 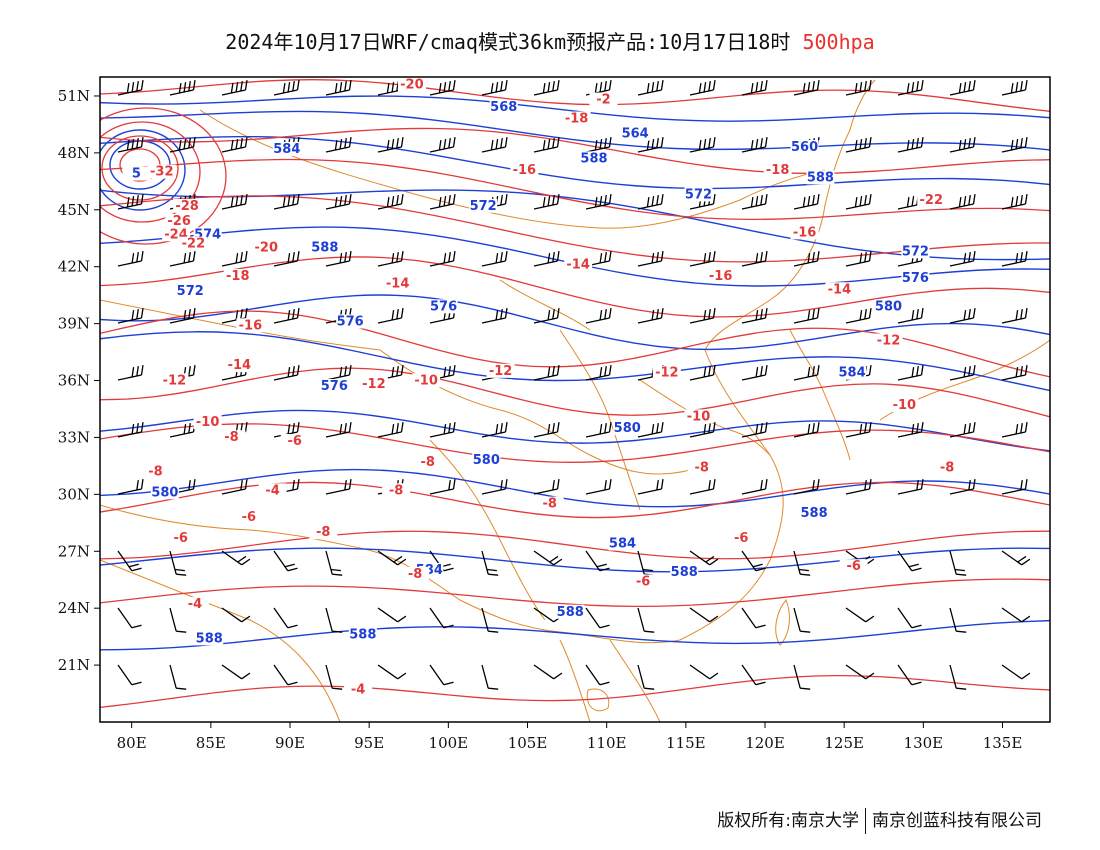 What do you see at coordinates (598, 700) in the screenshot?
I see `hainan-outline` at bounding box center [598, 700].